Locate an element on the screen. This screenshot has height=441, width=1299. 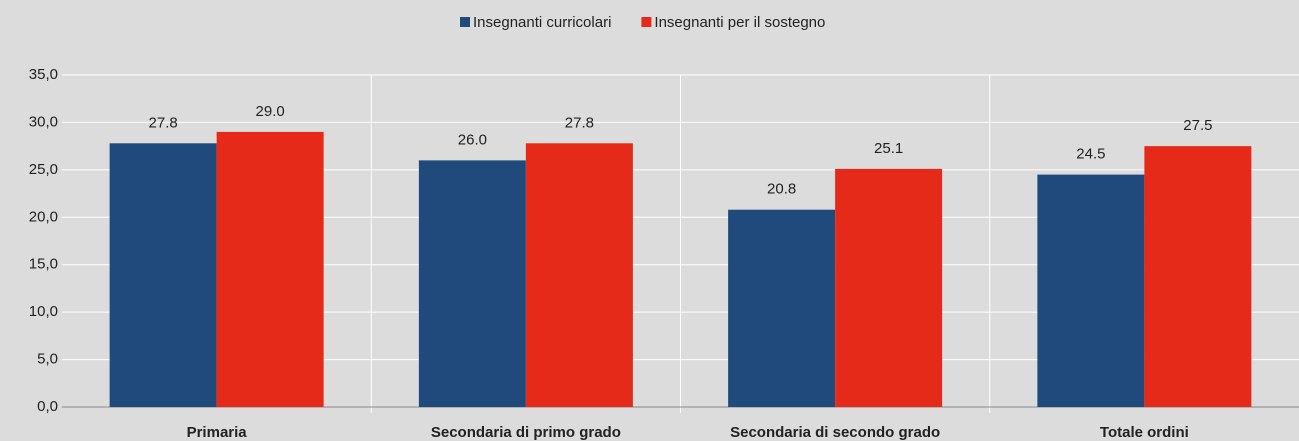
y-tick-label: 30,0 is located at coordinates (43, 121).